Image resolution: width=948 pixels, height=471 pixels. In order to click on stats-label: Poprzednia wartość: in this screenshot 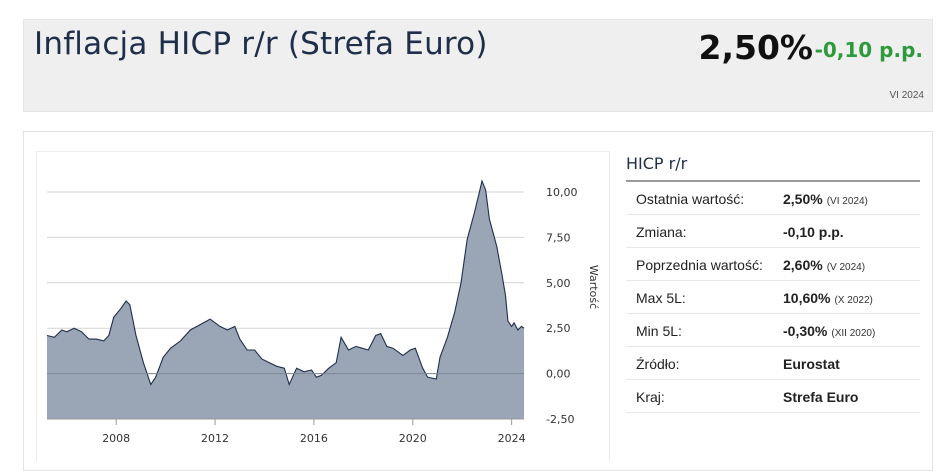, I will do `click(699, 265)`.